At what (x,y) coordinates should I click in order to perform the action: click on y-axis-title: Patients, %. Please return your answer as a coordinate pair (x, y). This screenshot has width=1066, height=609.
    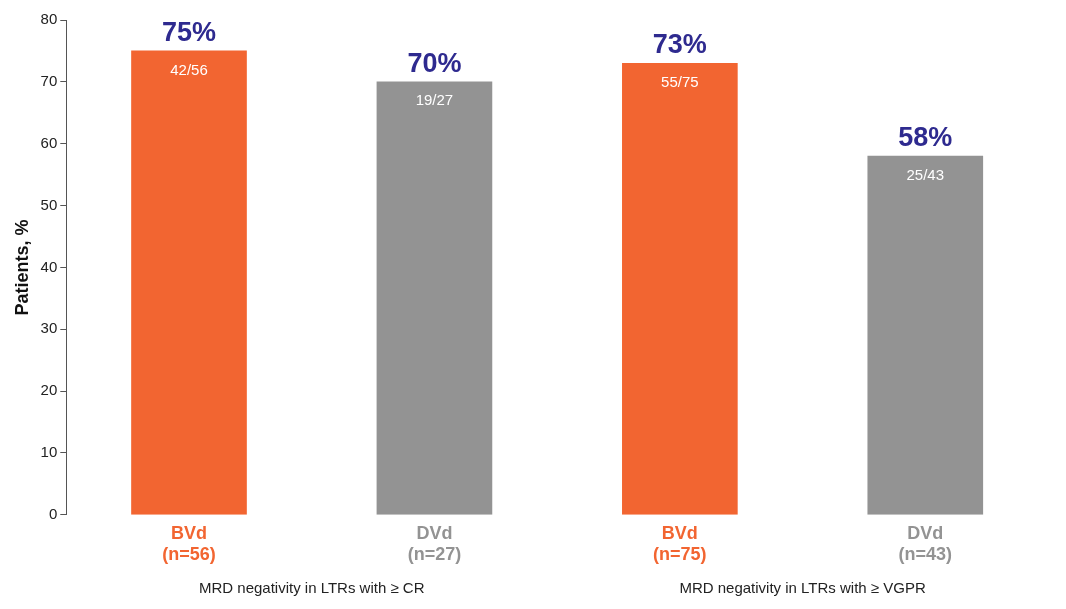
    Looking at the image, I should click on (21, 267).